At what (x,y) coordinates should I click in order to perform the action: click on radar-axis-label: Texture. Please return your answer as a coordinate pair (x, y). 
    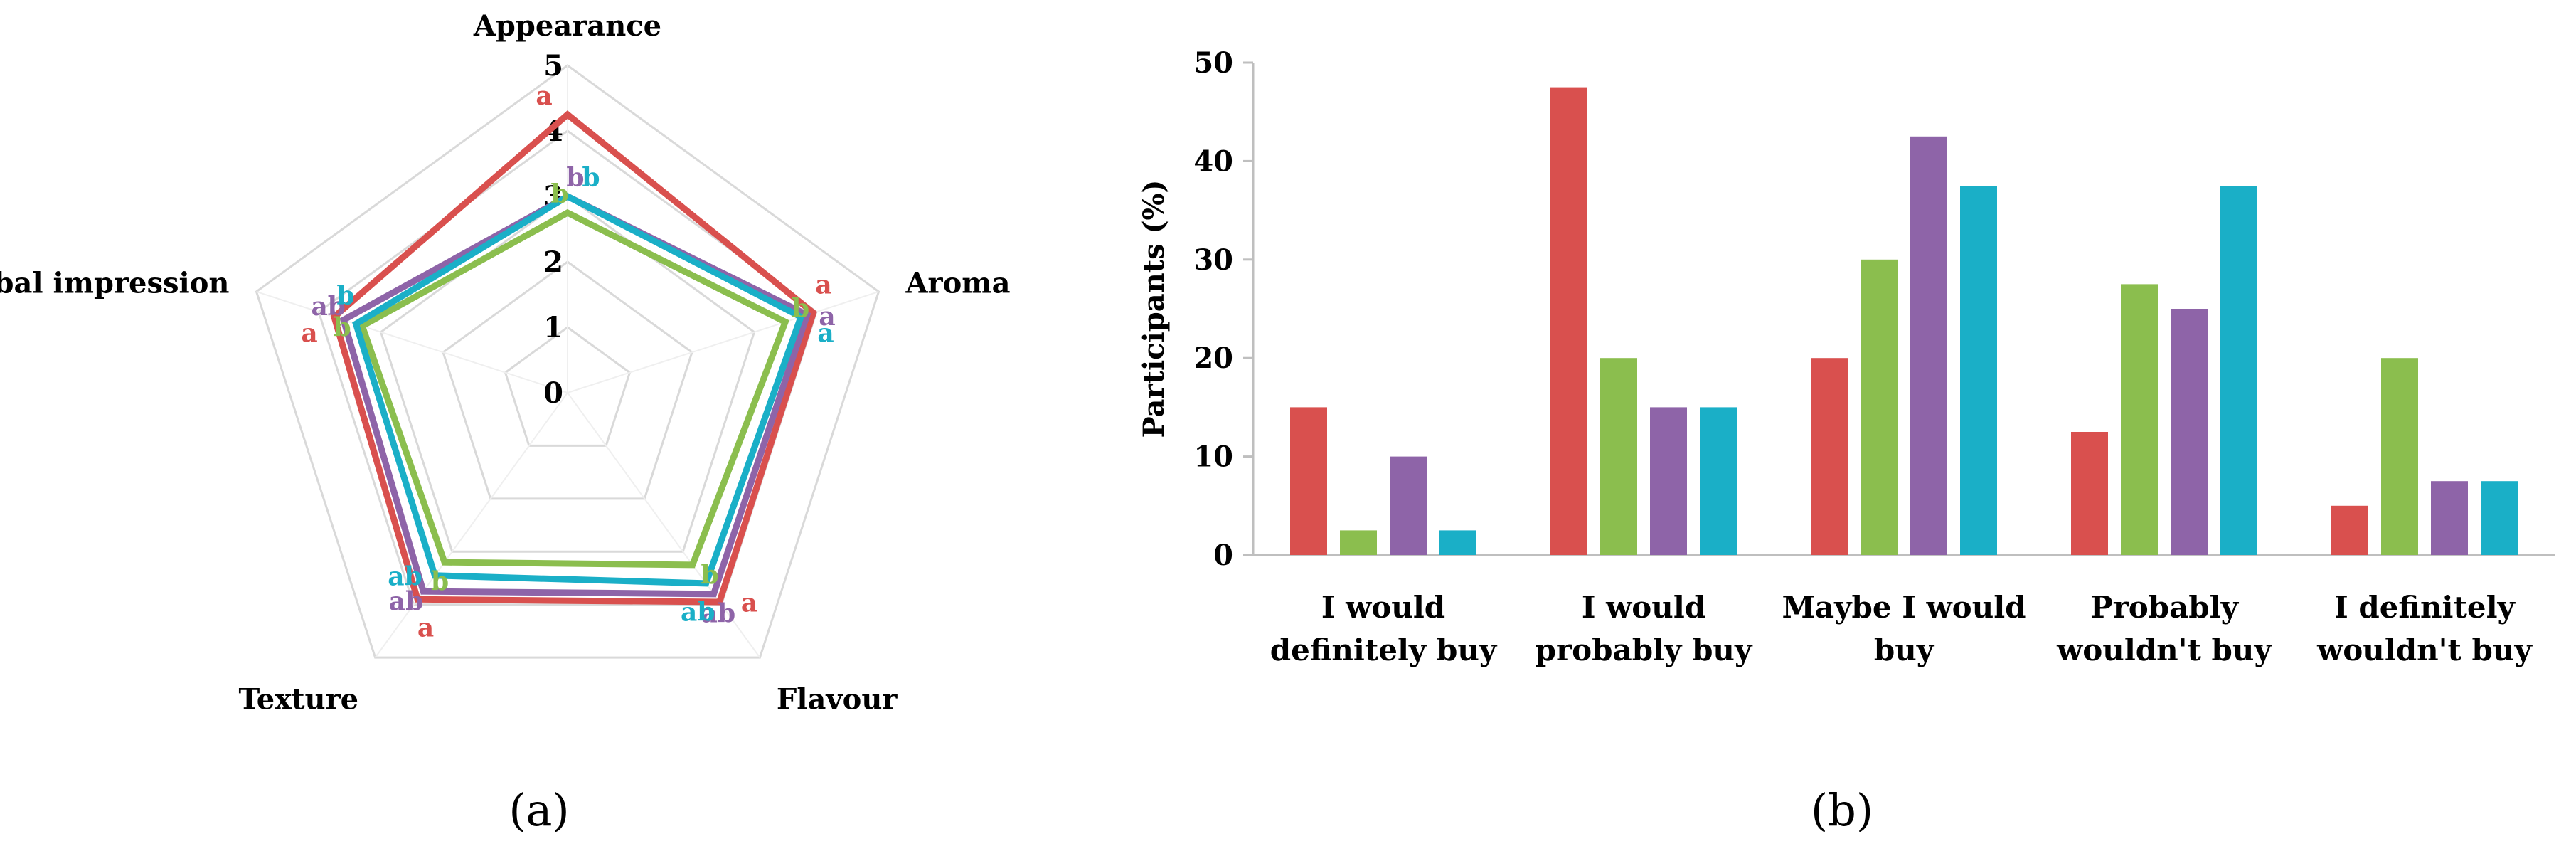
    Looking at the image, I should click on (299, 700).